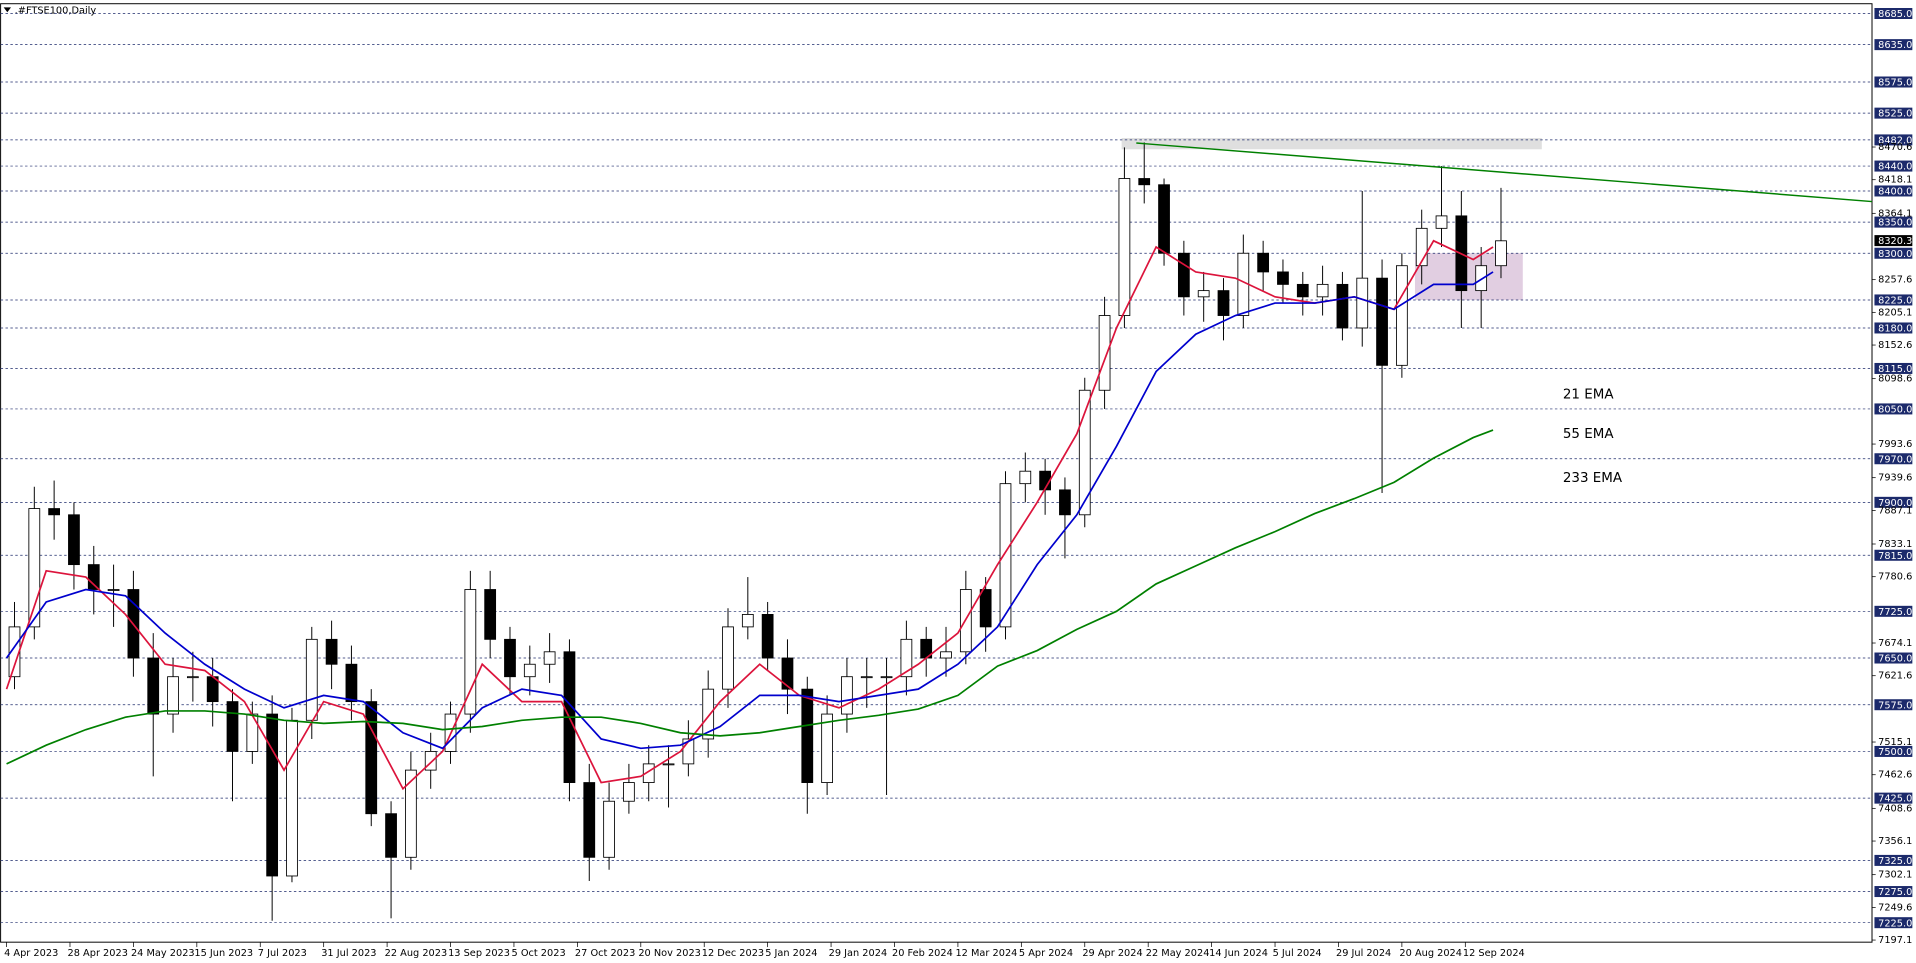 The width and height of the screenshot is (1916, 963). I want to click on x-tick-label: 27 Oct 2023, so click(605, 953).